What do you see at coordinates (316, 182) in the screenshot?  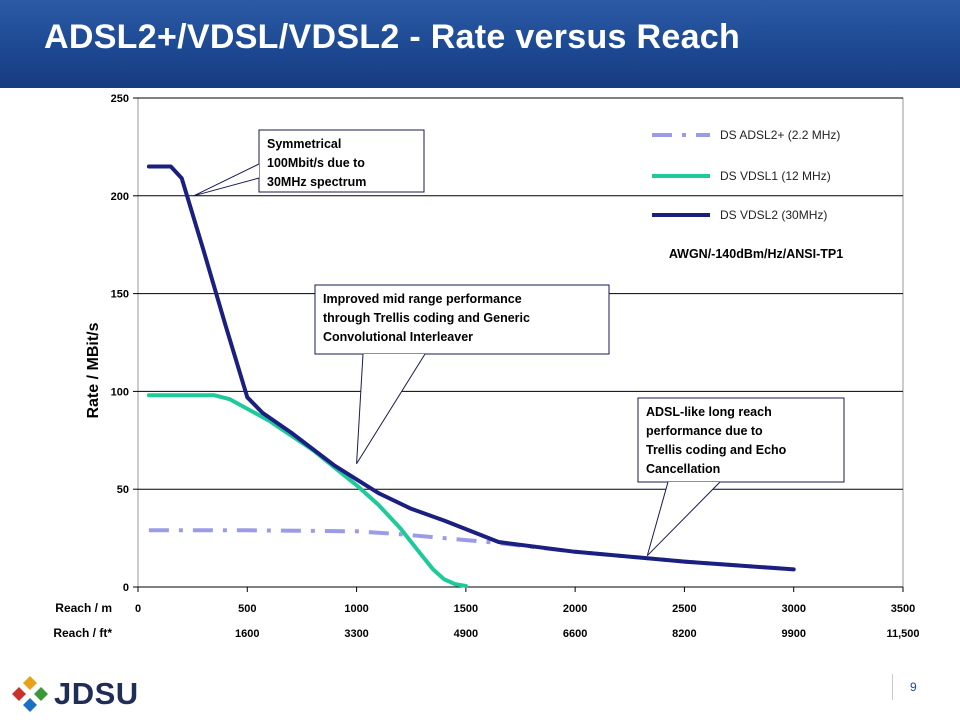 I see `annotation-text: 30MHz spectrum` at bounding box center [316, 182].